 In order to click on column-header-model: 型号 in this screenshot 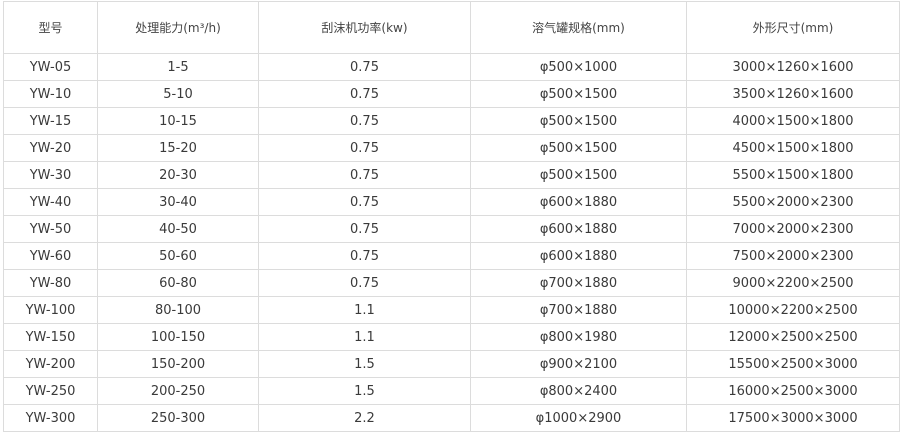, I will do `click(50, 27)`.